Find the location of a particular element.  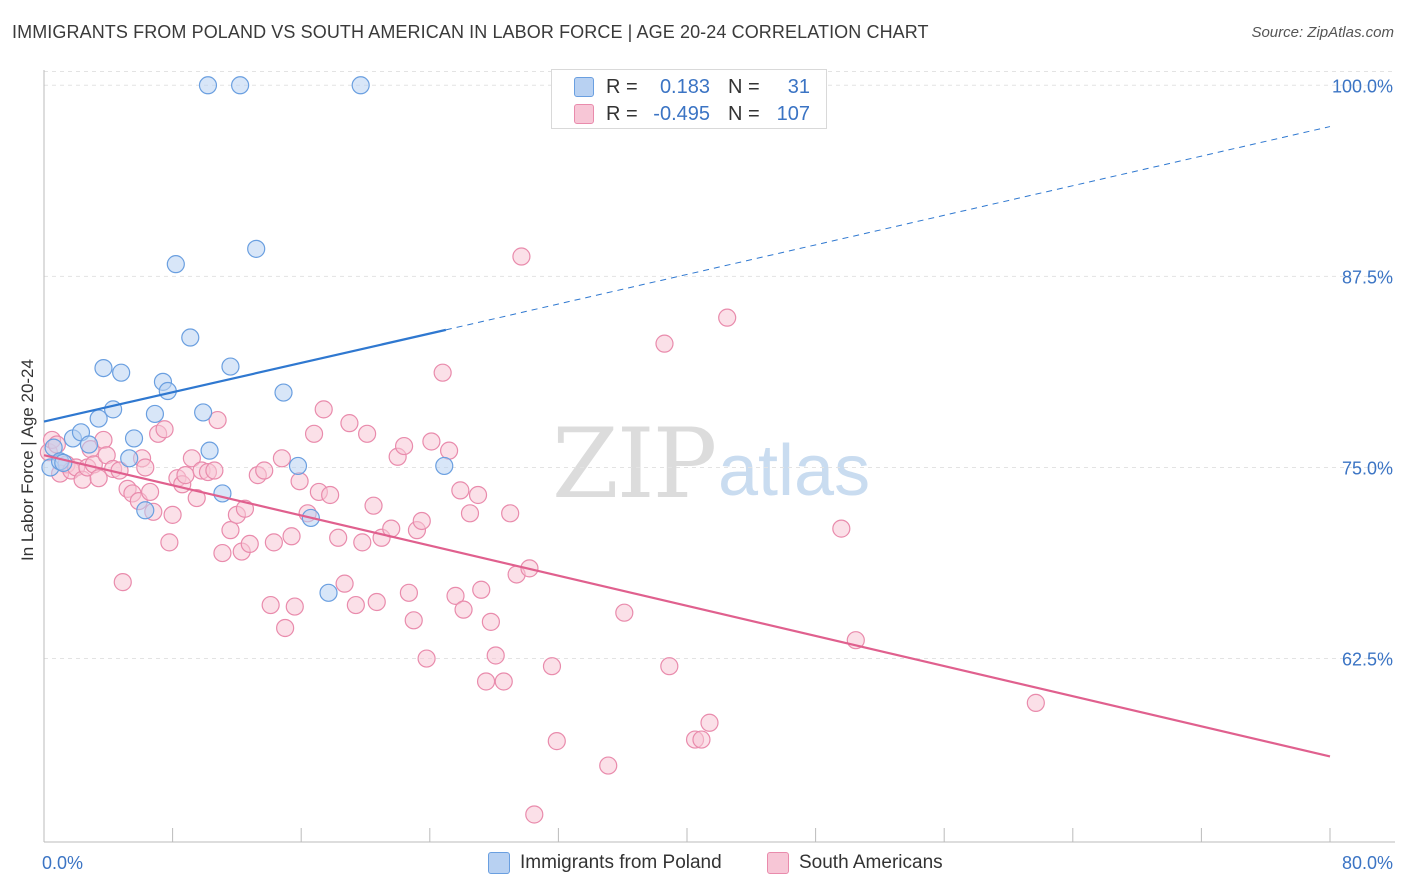

series-legend-poland: Immigrants from Poland is located at coordinates (605, 863).